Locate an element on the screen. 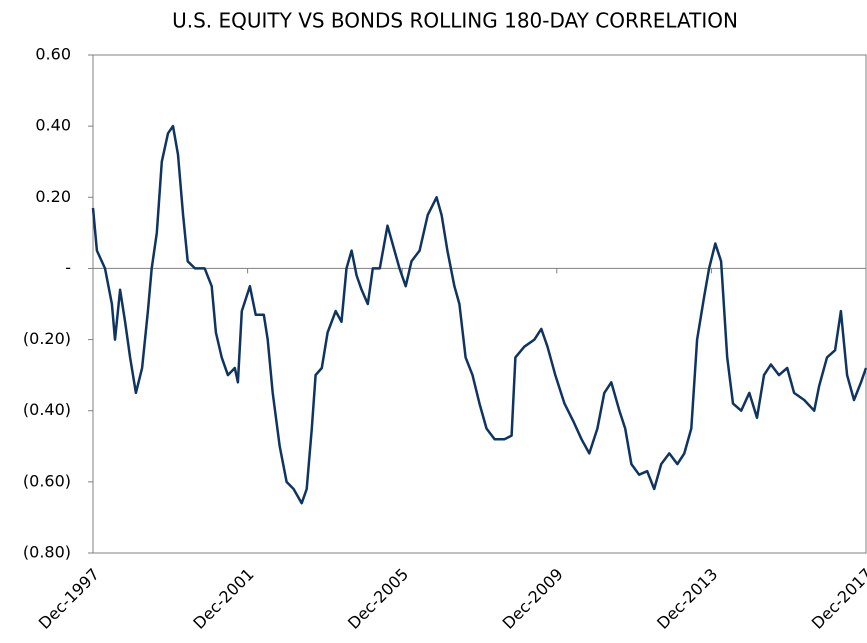 The image size is (867, 643). y-tick-label: (0.20) is located at coordinates (47, 338).